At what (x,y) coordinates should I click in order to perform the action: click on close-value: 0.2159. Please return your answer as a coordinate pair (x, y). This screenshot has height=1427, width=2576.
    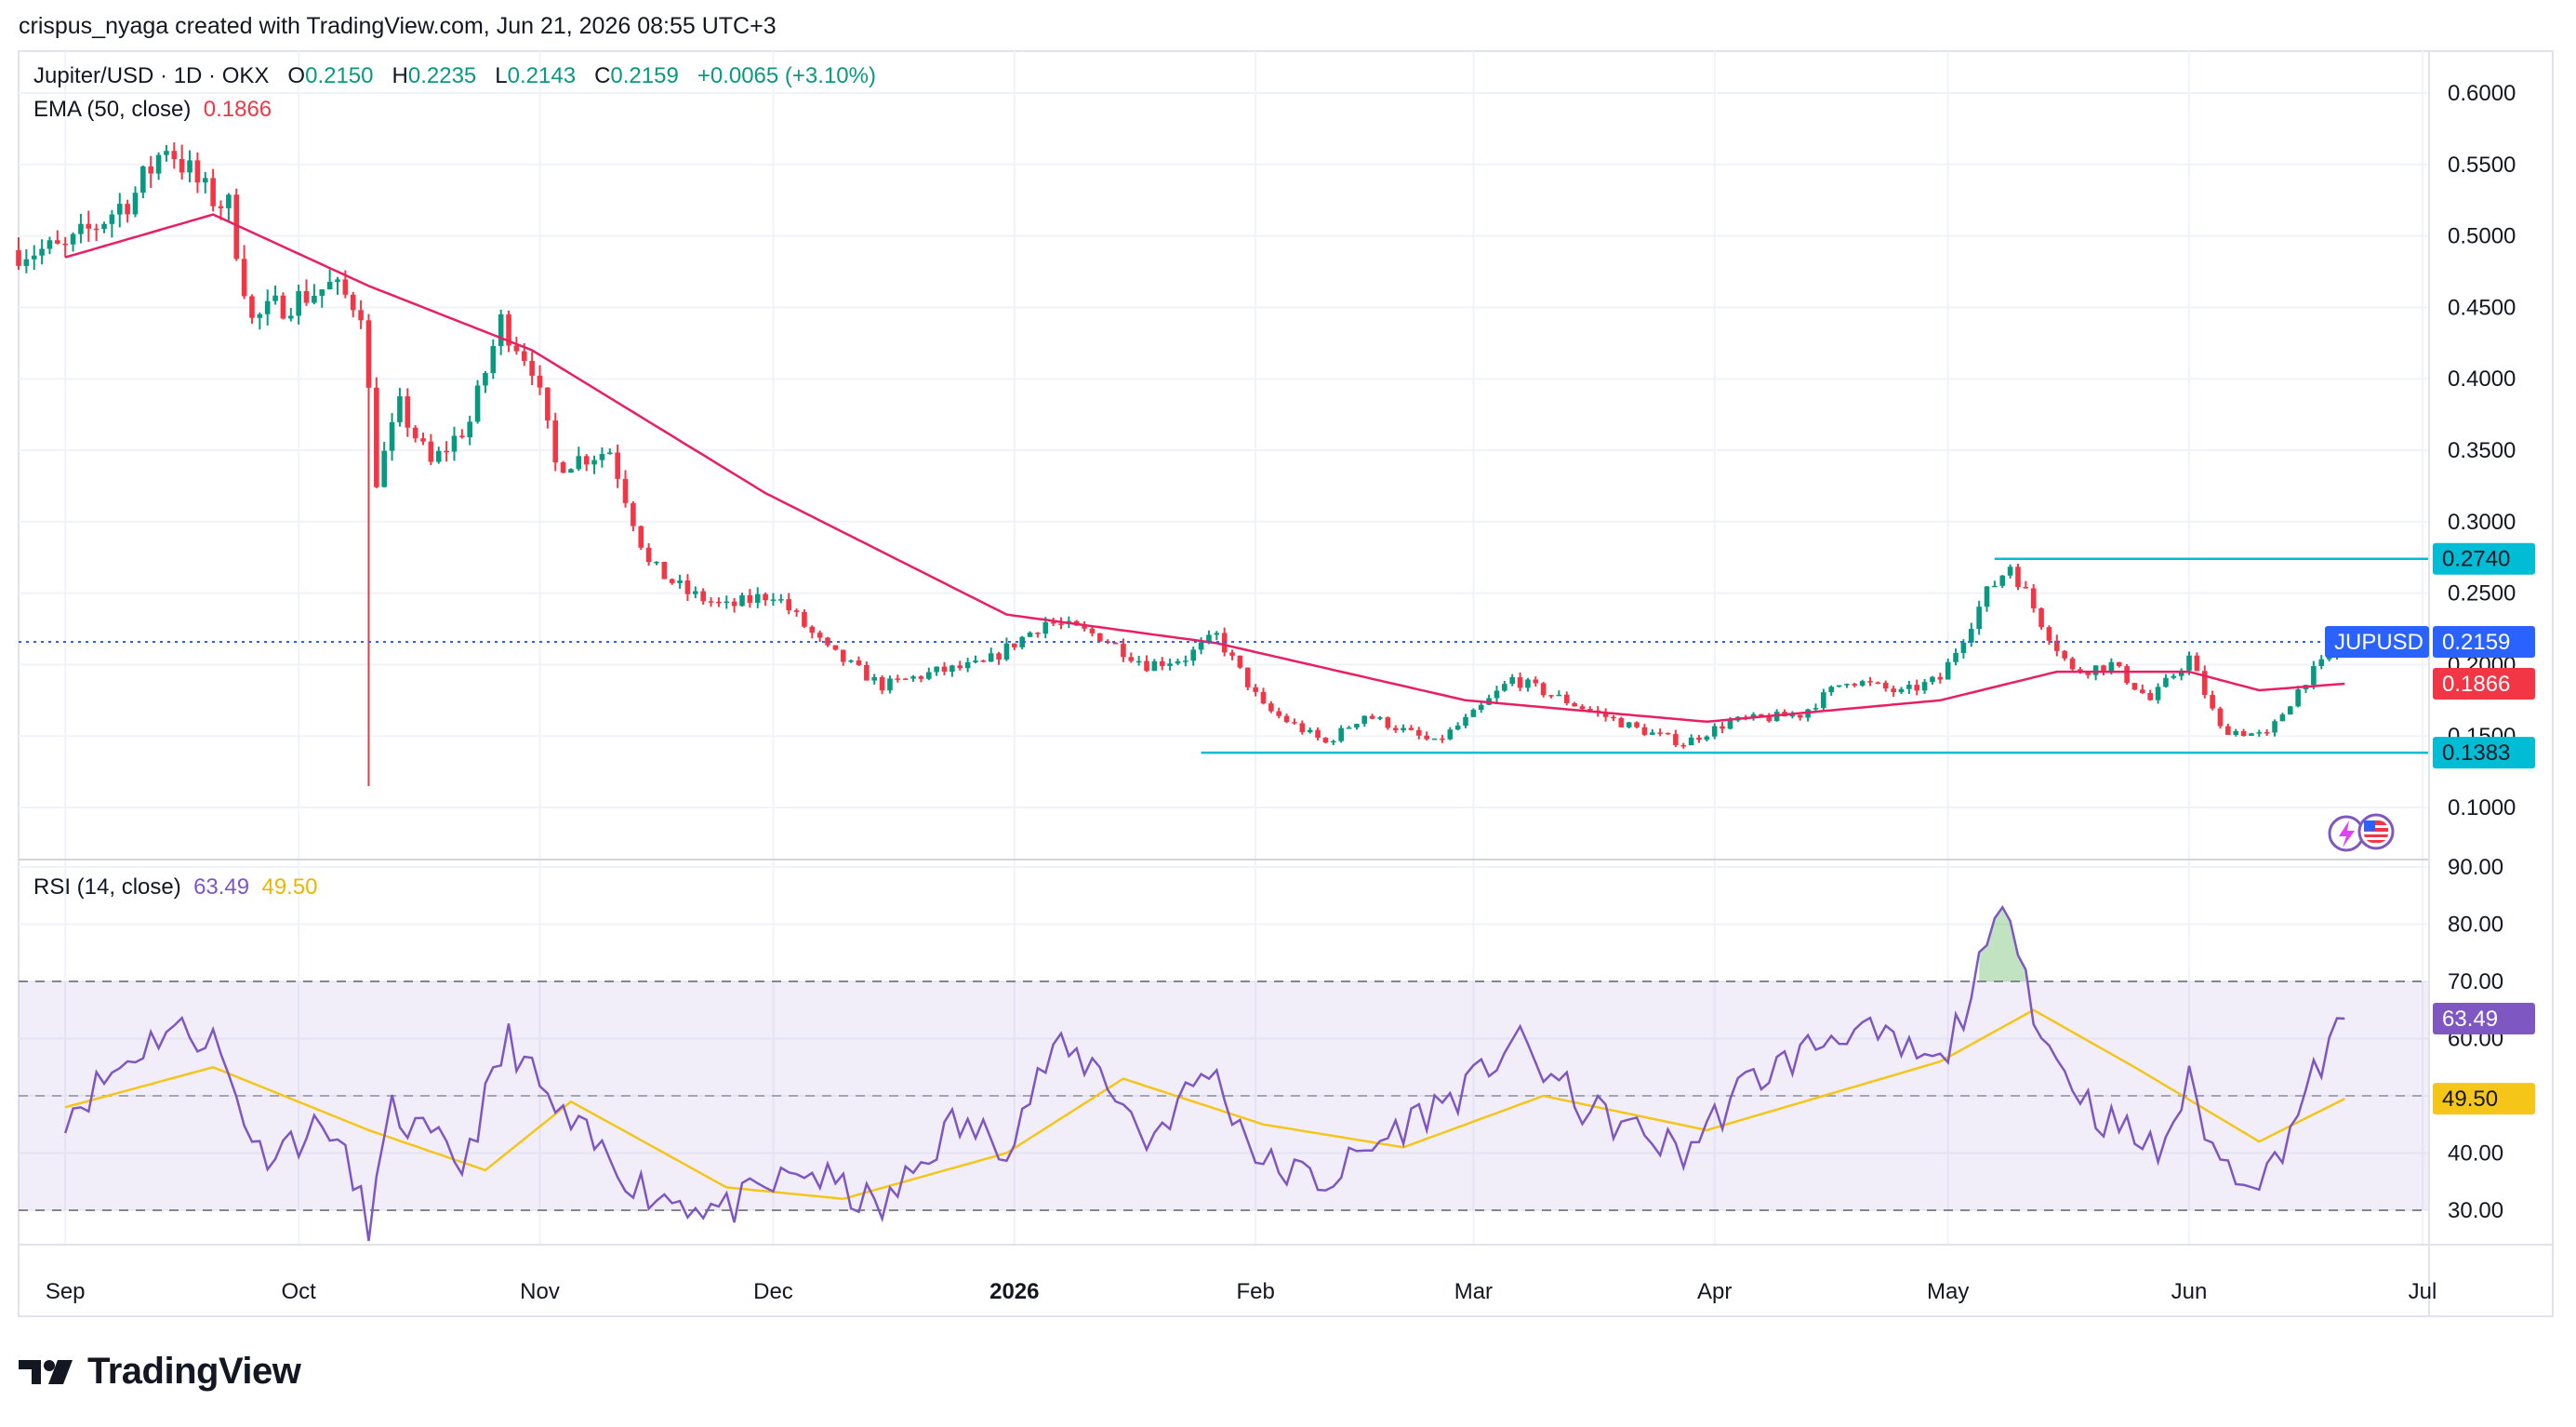
    Looking at the image, I should click on (644, 75).